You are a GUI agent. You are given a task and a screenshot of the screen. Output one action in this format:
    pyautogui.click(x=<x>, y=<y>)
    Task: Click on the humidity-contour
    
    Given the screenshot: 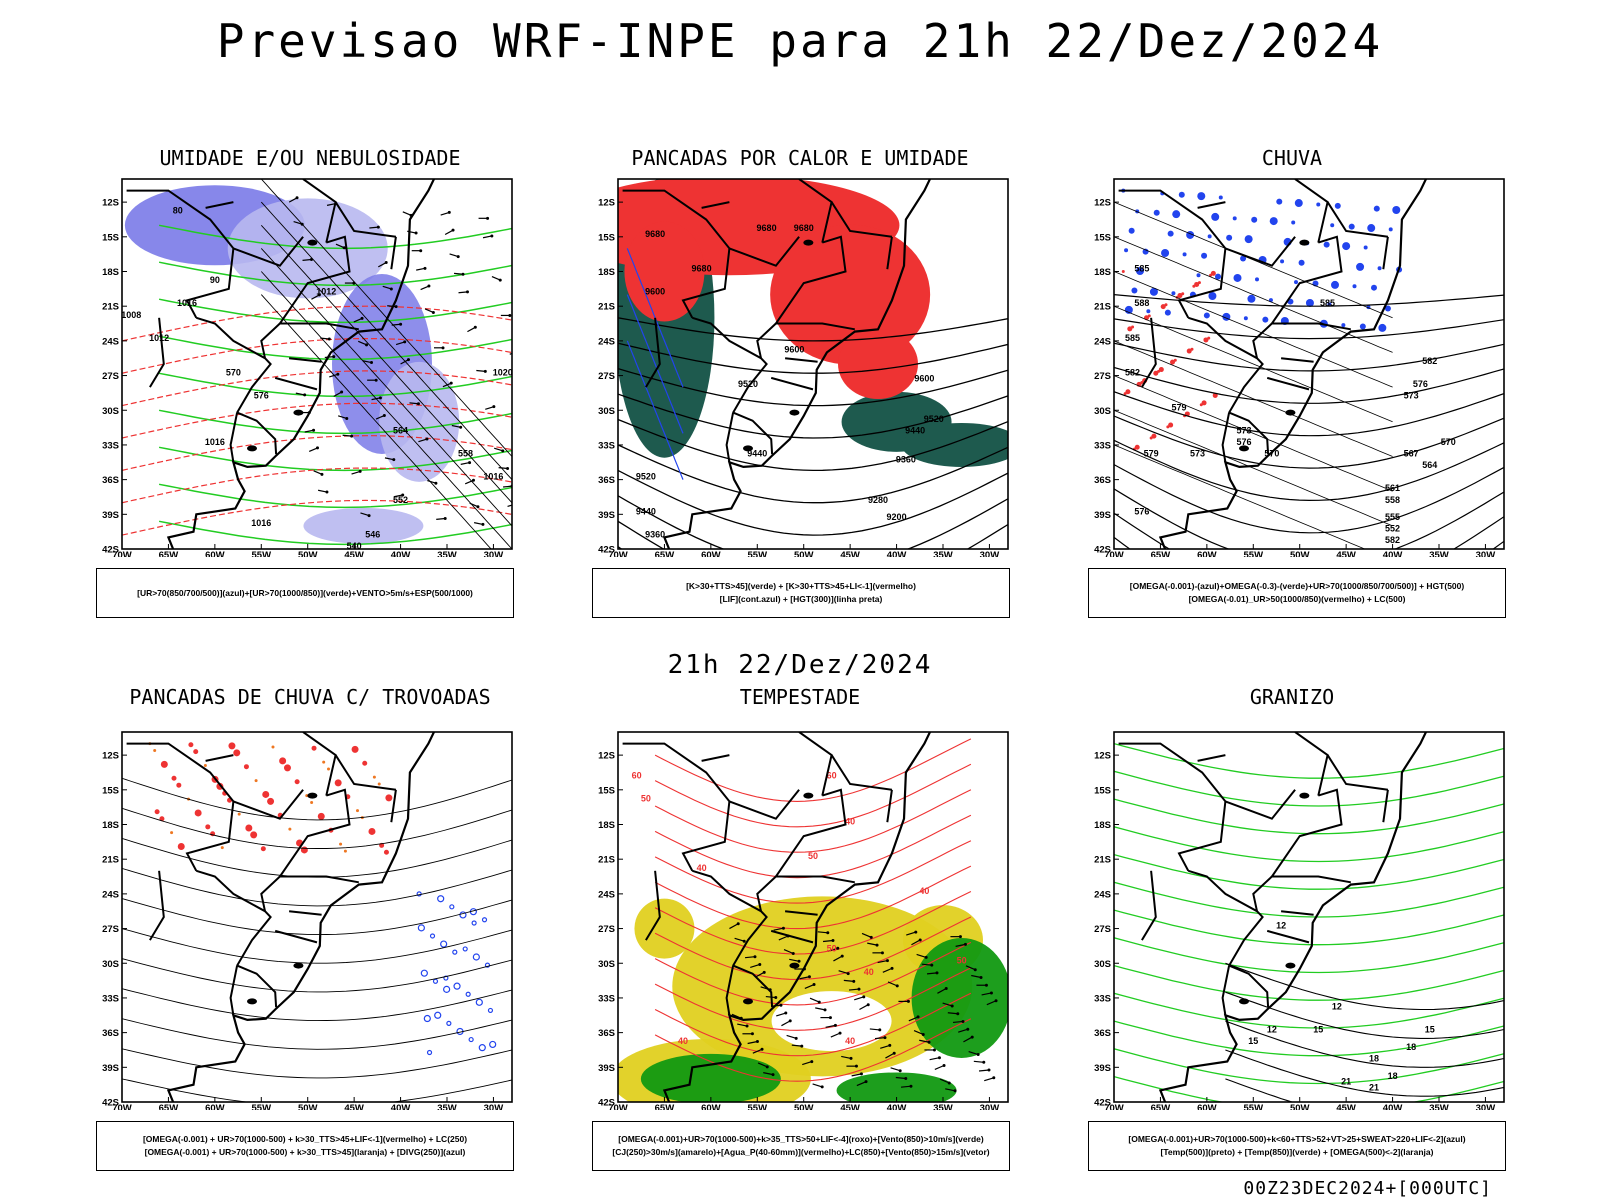 What is the action you would take?
    pyautogui.click(x=335, y=533)
    